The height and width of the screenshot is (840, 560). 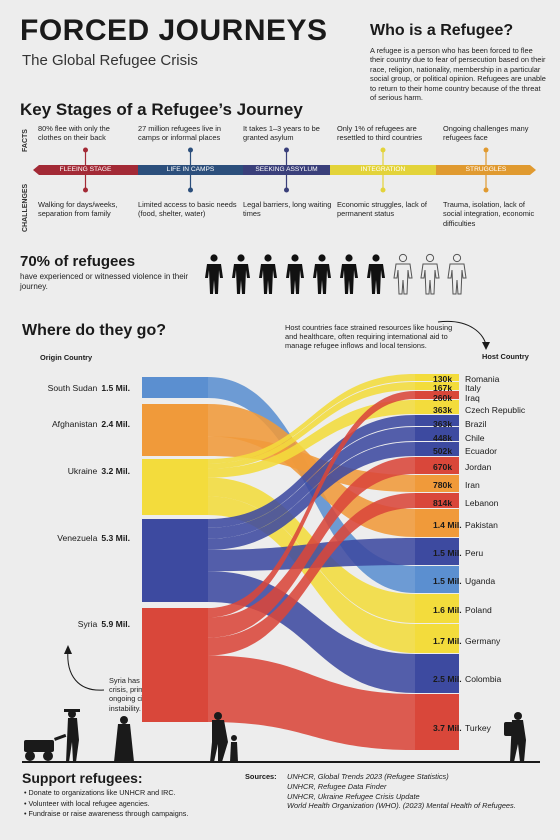 What do you see at coordinates (115, 388) in the screenshot?
I see `origin-value: 1.5 Mil.` at bounding box center [115, 388].